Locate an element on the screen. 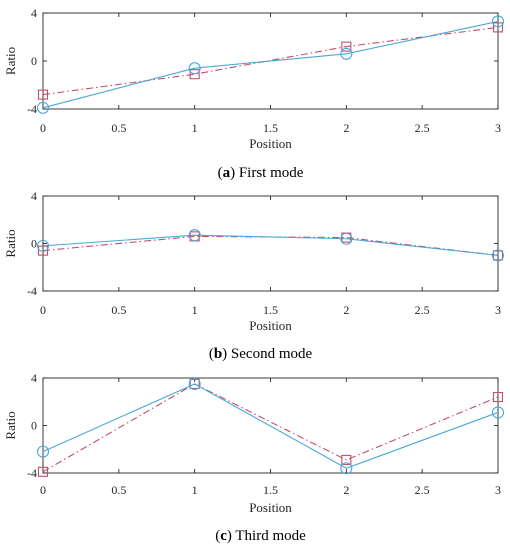  panel-caption: (c) Third mode is located at coordinates (260, 536).